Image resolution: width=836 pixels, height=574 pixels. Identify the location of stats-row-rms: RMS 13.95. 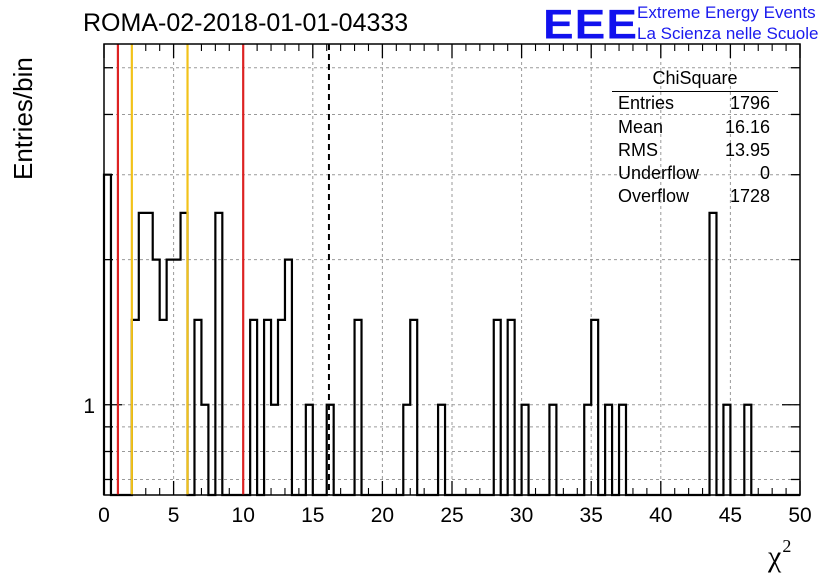
(694, 151).